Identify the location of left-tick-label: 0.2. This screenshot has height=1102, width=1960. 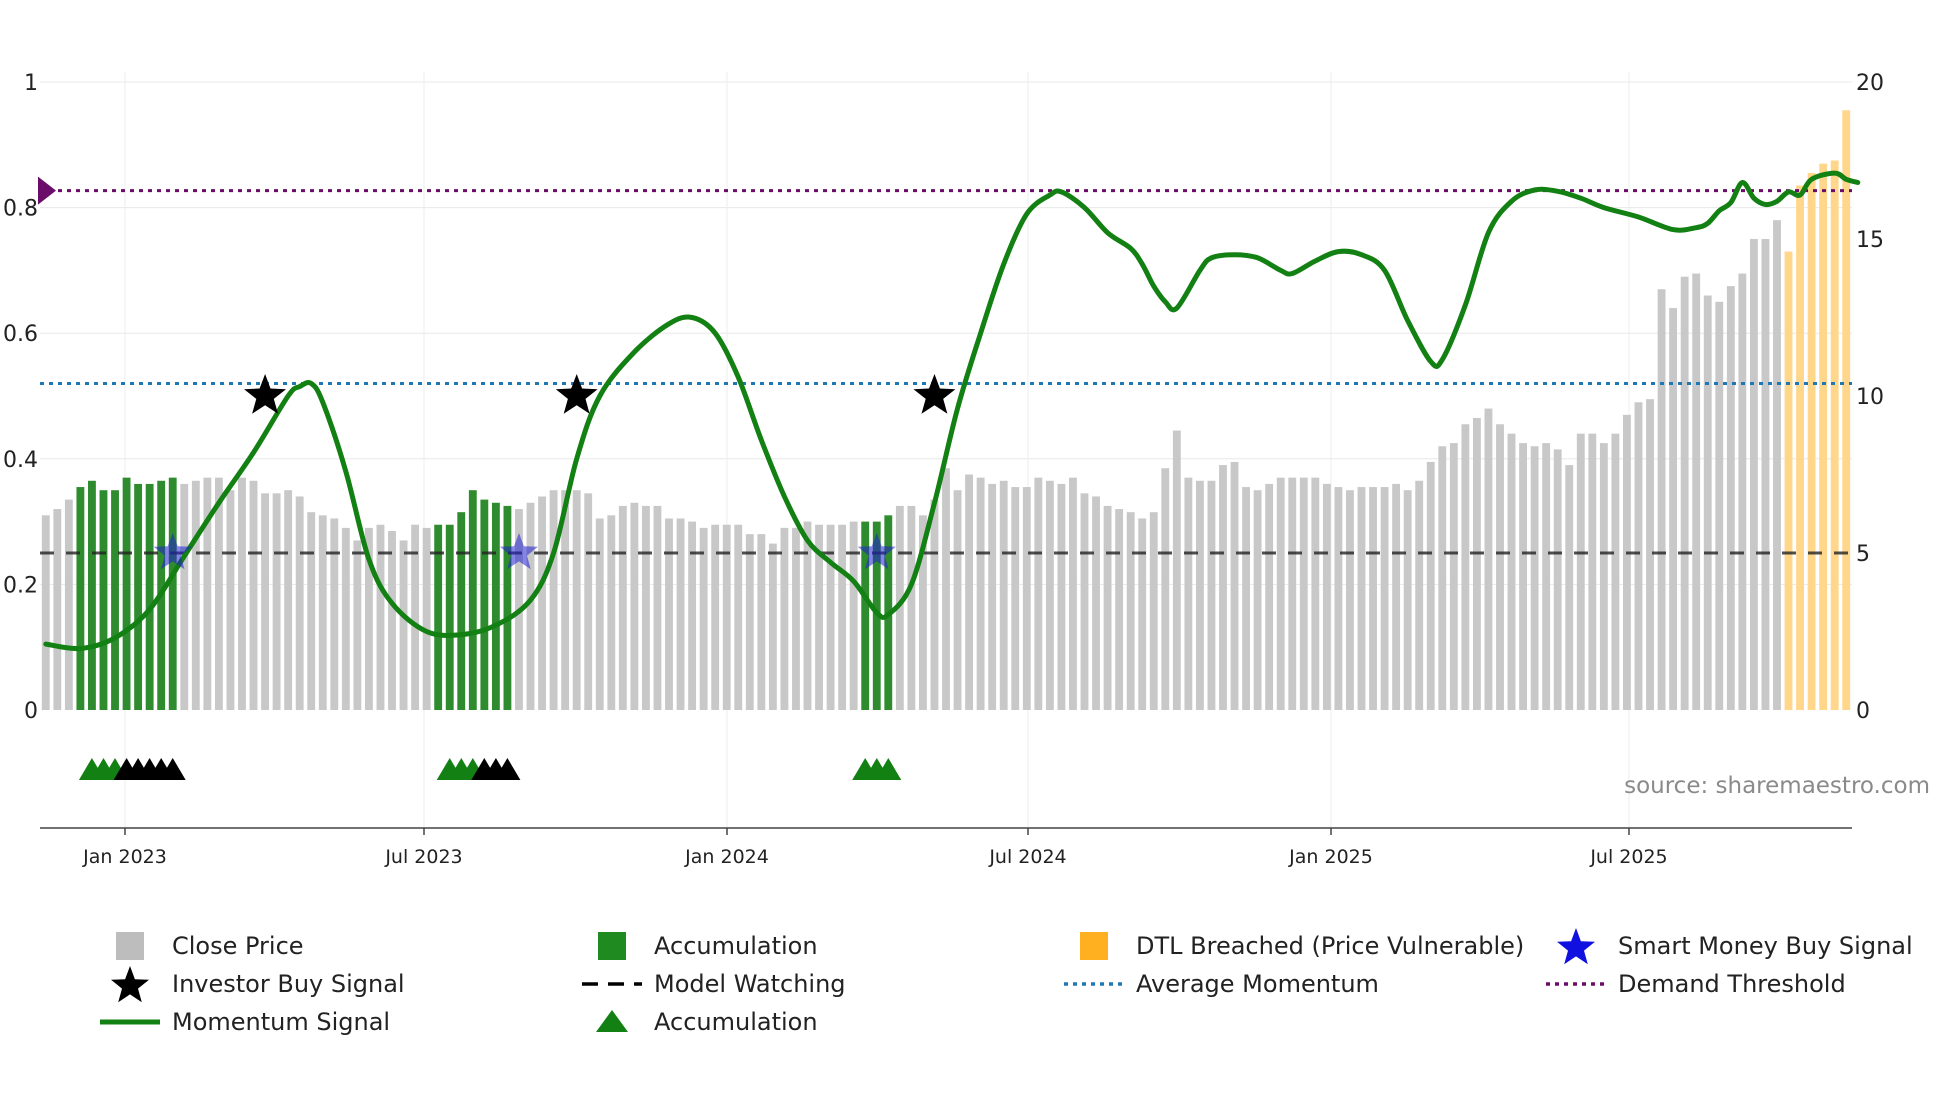
(20, 585).